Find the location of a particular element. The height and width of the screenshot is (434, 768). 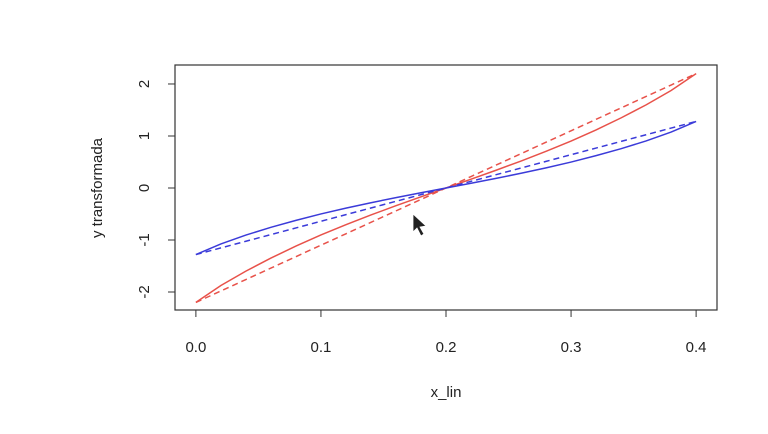

x-tick-label: 0.2 is located at coordinates (446, 347).